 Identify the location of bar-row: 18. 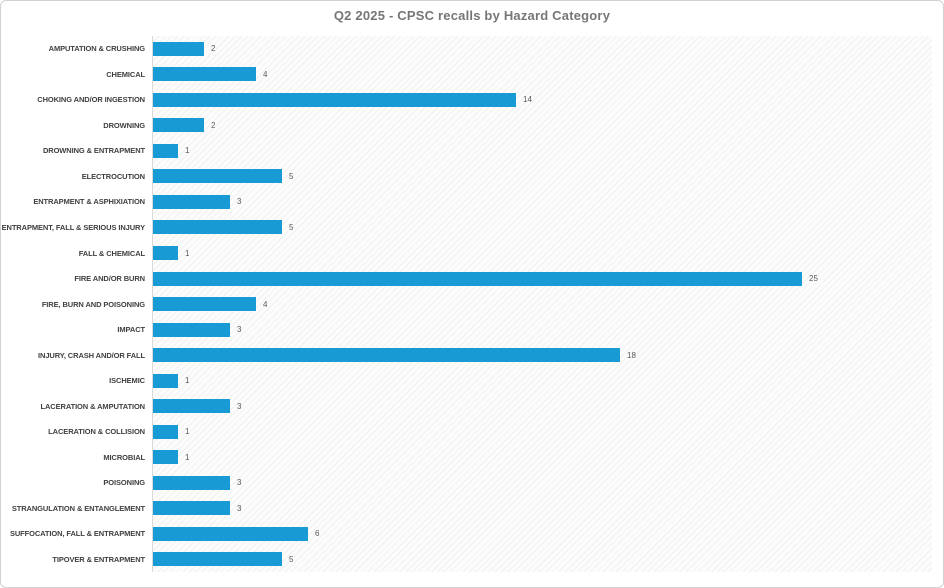
(542, 355).